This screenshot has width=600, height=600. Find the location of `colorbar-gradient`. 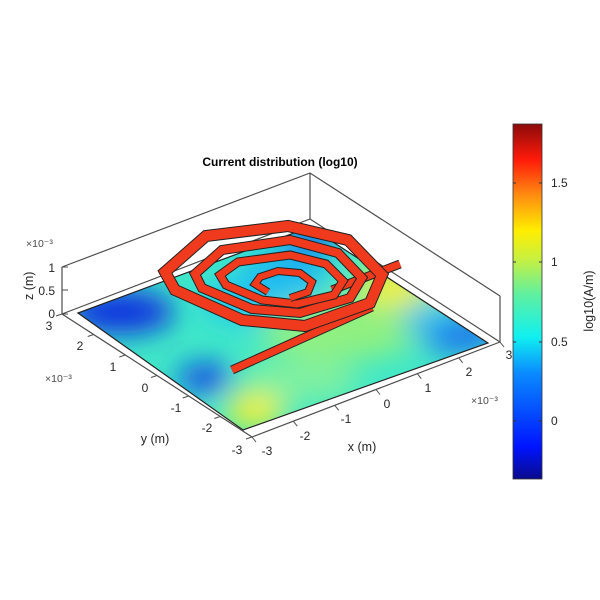

colorbar-gradient is located at coordinates (527, 301).